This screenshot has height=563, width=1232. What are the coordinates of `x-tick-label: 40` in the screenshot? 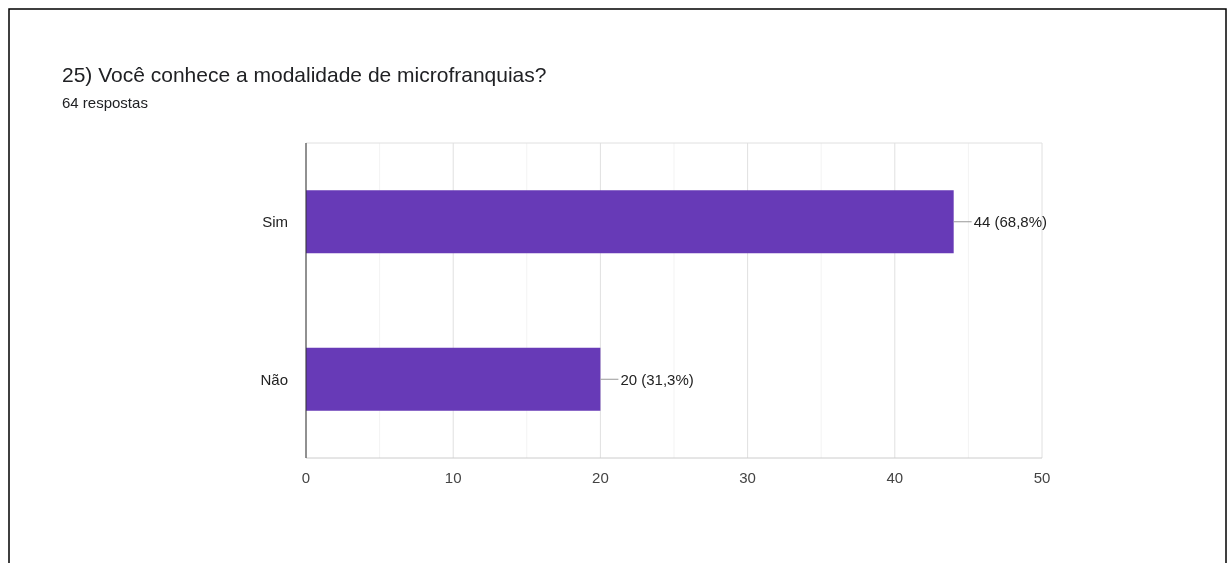 It's located at (895, 477).